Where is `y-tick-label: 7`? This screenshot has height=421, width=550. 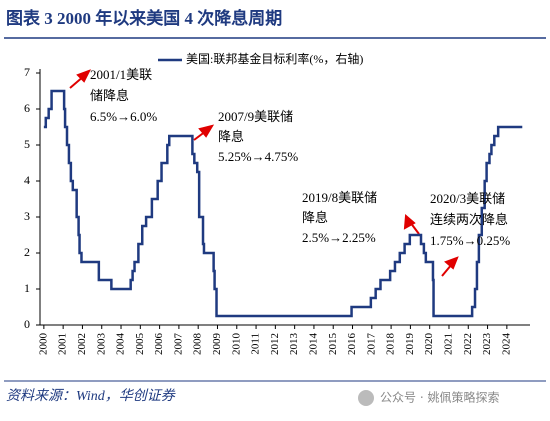 y-tick-label: 7 is located at coordinates (27, 72).